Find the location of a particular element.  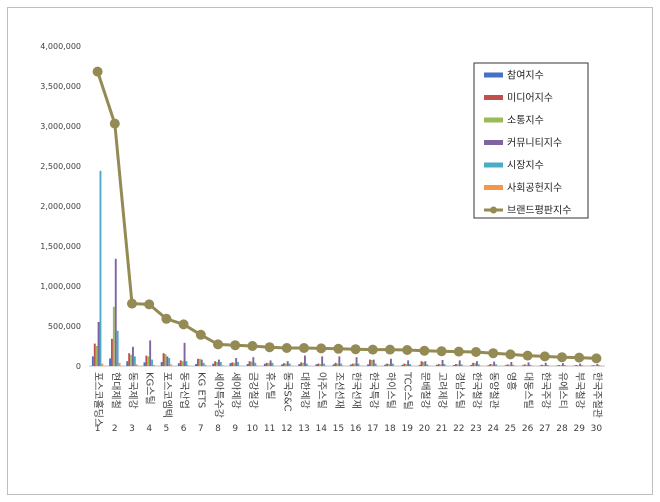

rank-label: 29 is located at coordinates (579, 429).